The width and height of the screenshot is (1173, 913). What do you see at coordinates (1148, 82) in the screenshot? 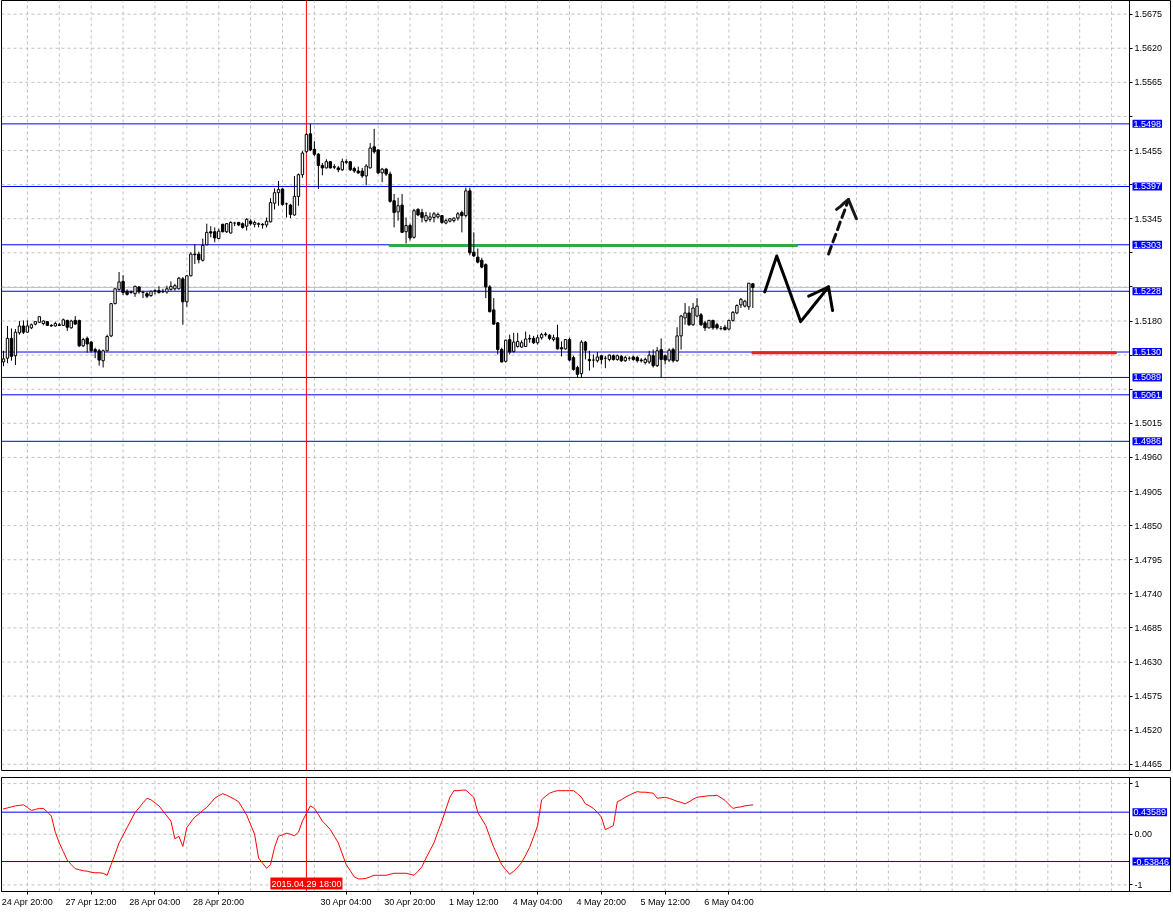
I see `y-tick-label: 1.5565` at bounding box center [1148, 82].